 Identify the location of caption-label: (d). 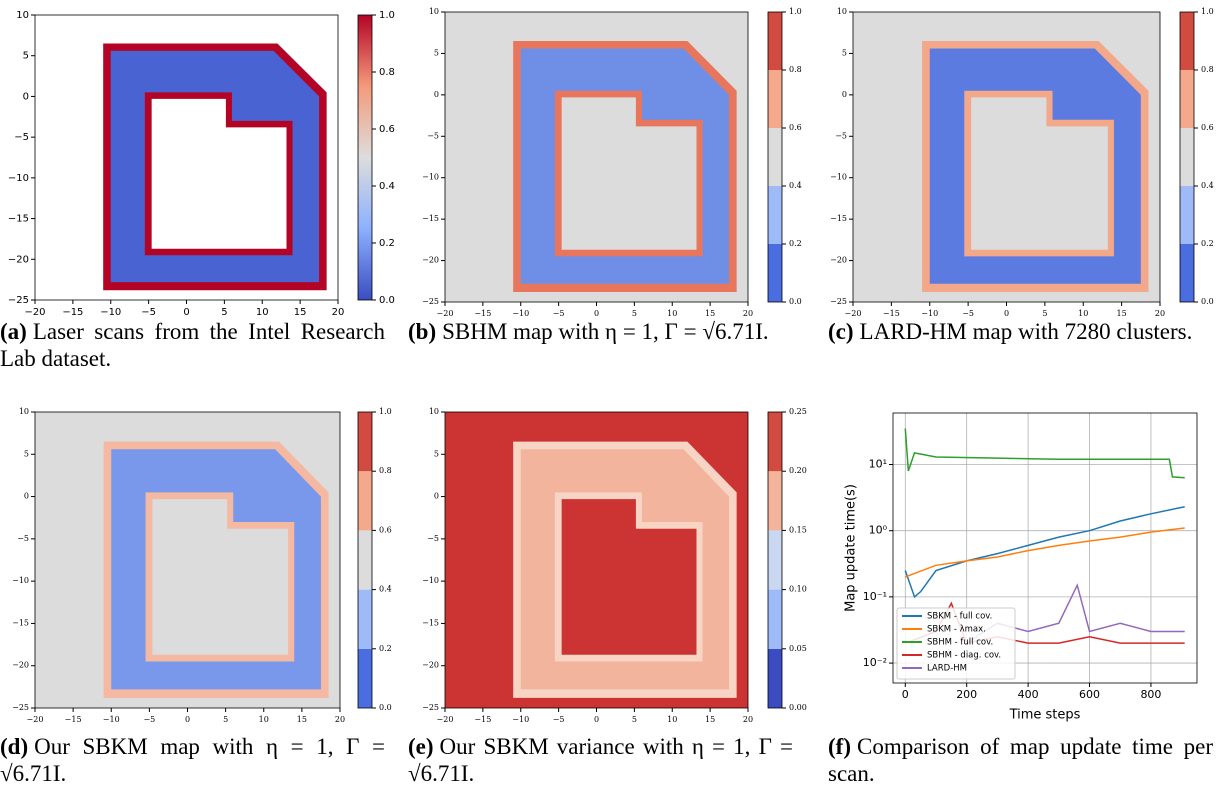
(14, 746).